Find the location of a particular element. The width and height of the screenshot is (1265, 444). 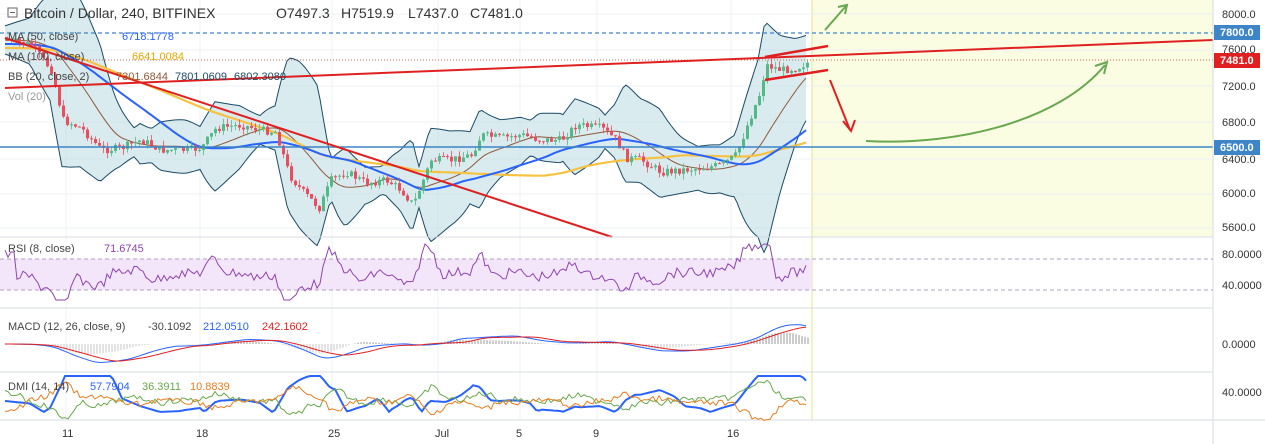

flag-lower is located at coordinates (796, 75).